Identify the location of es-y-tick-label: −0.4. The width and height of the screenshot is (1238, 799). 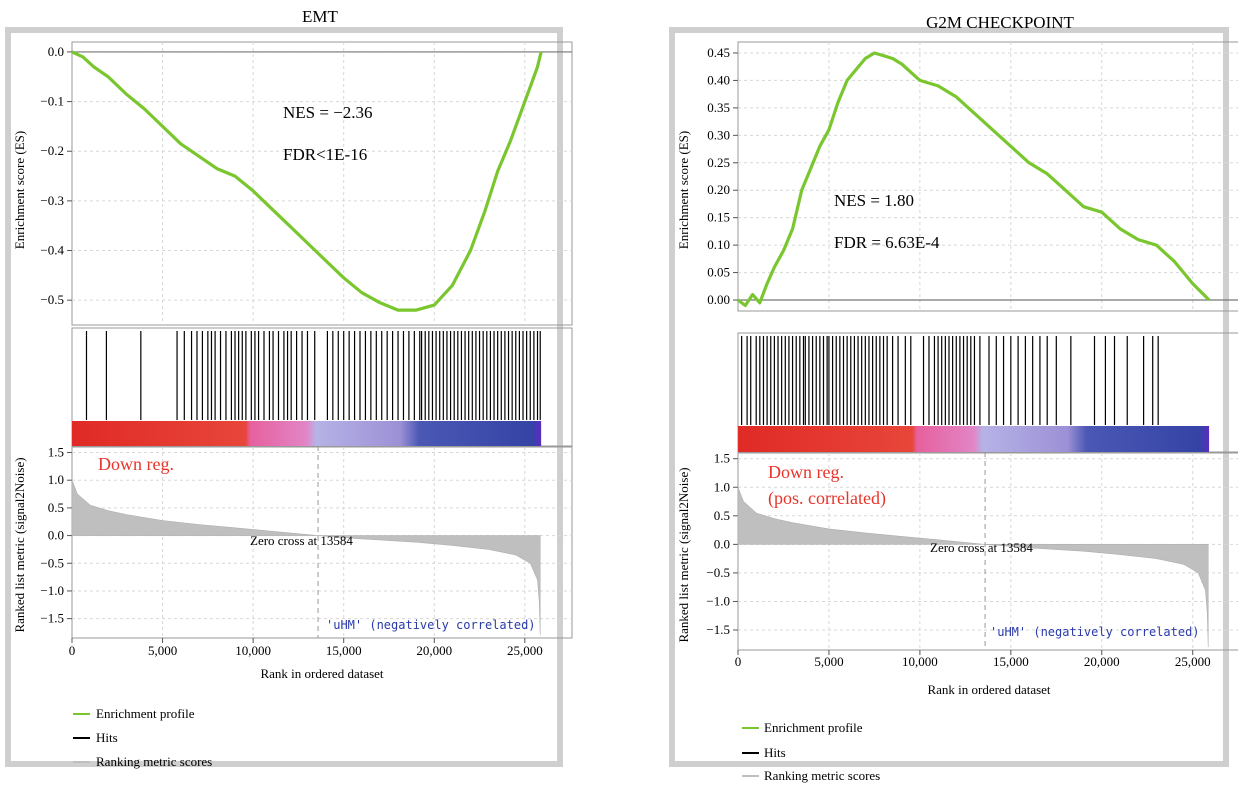
(52, 250).